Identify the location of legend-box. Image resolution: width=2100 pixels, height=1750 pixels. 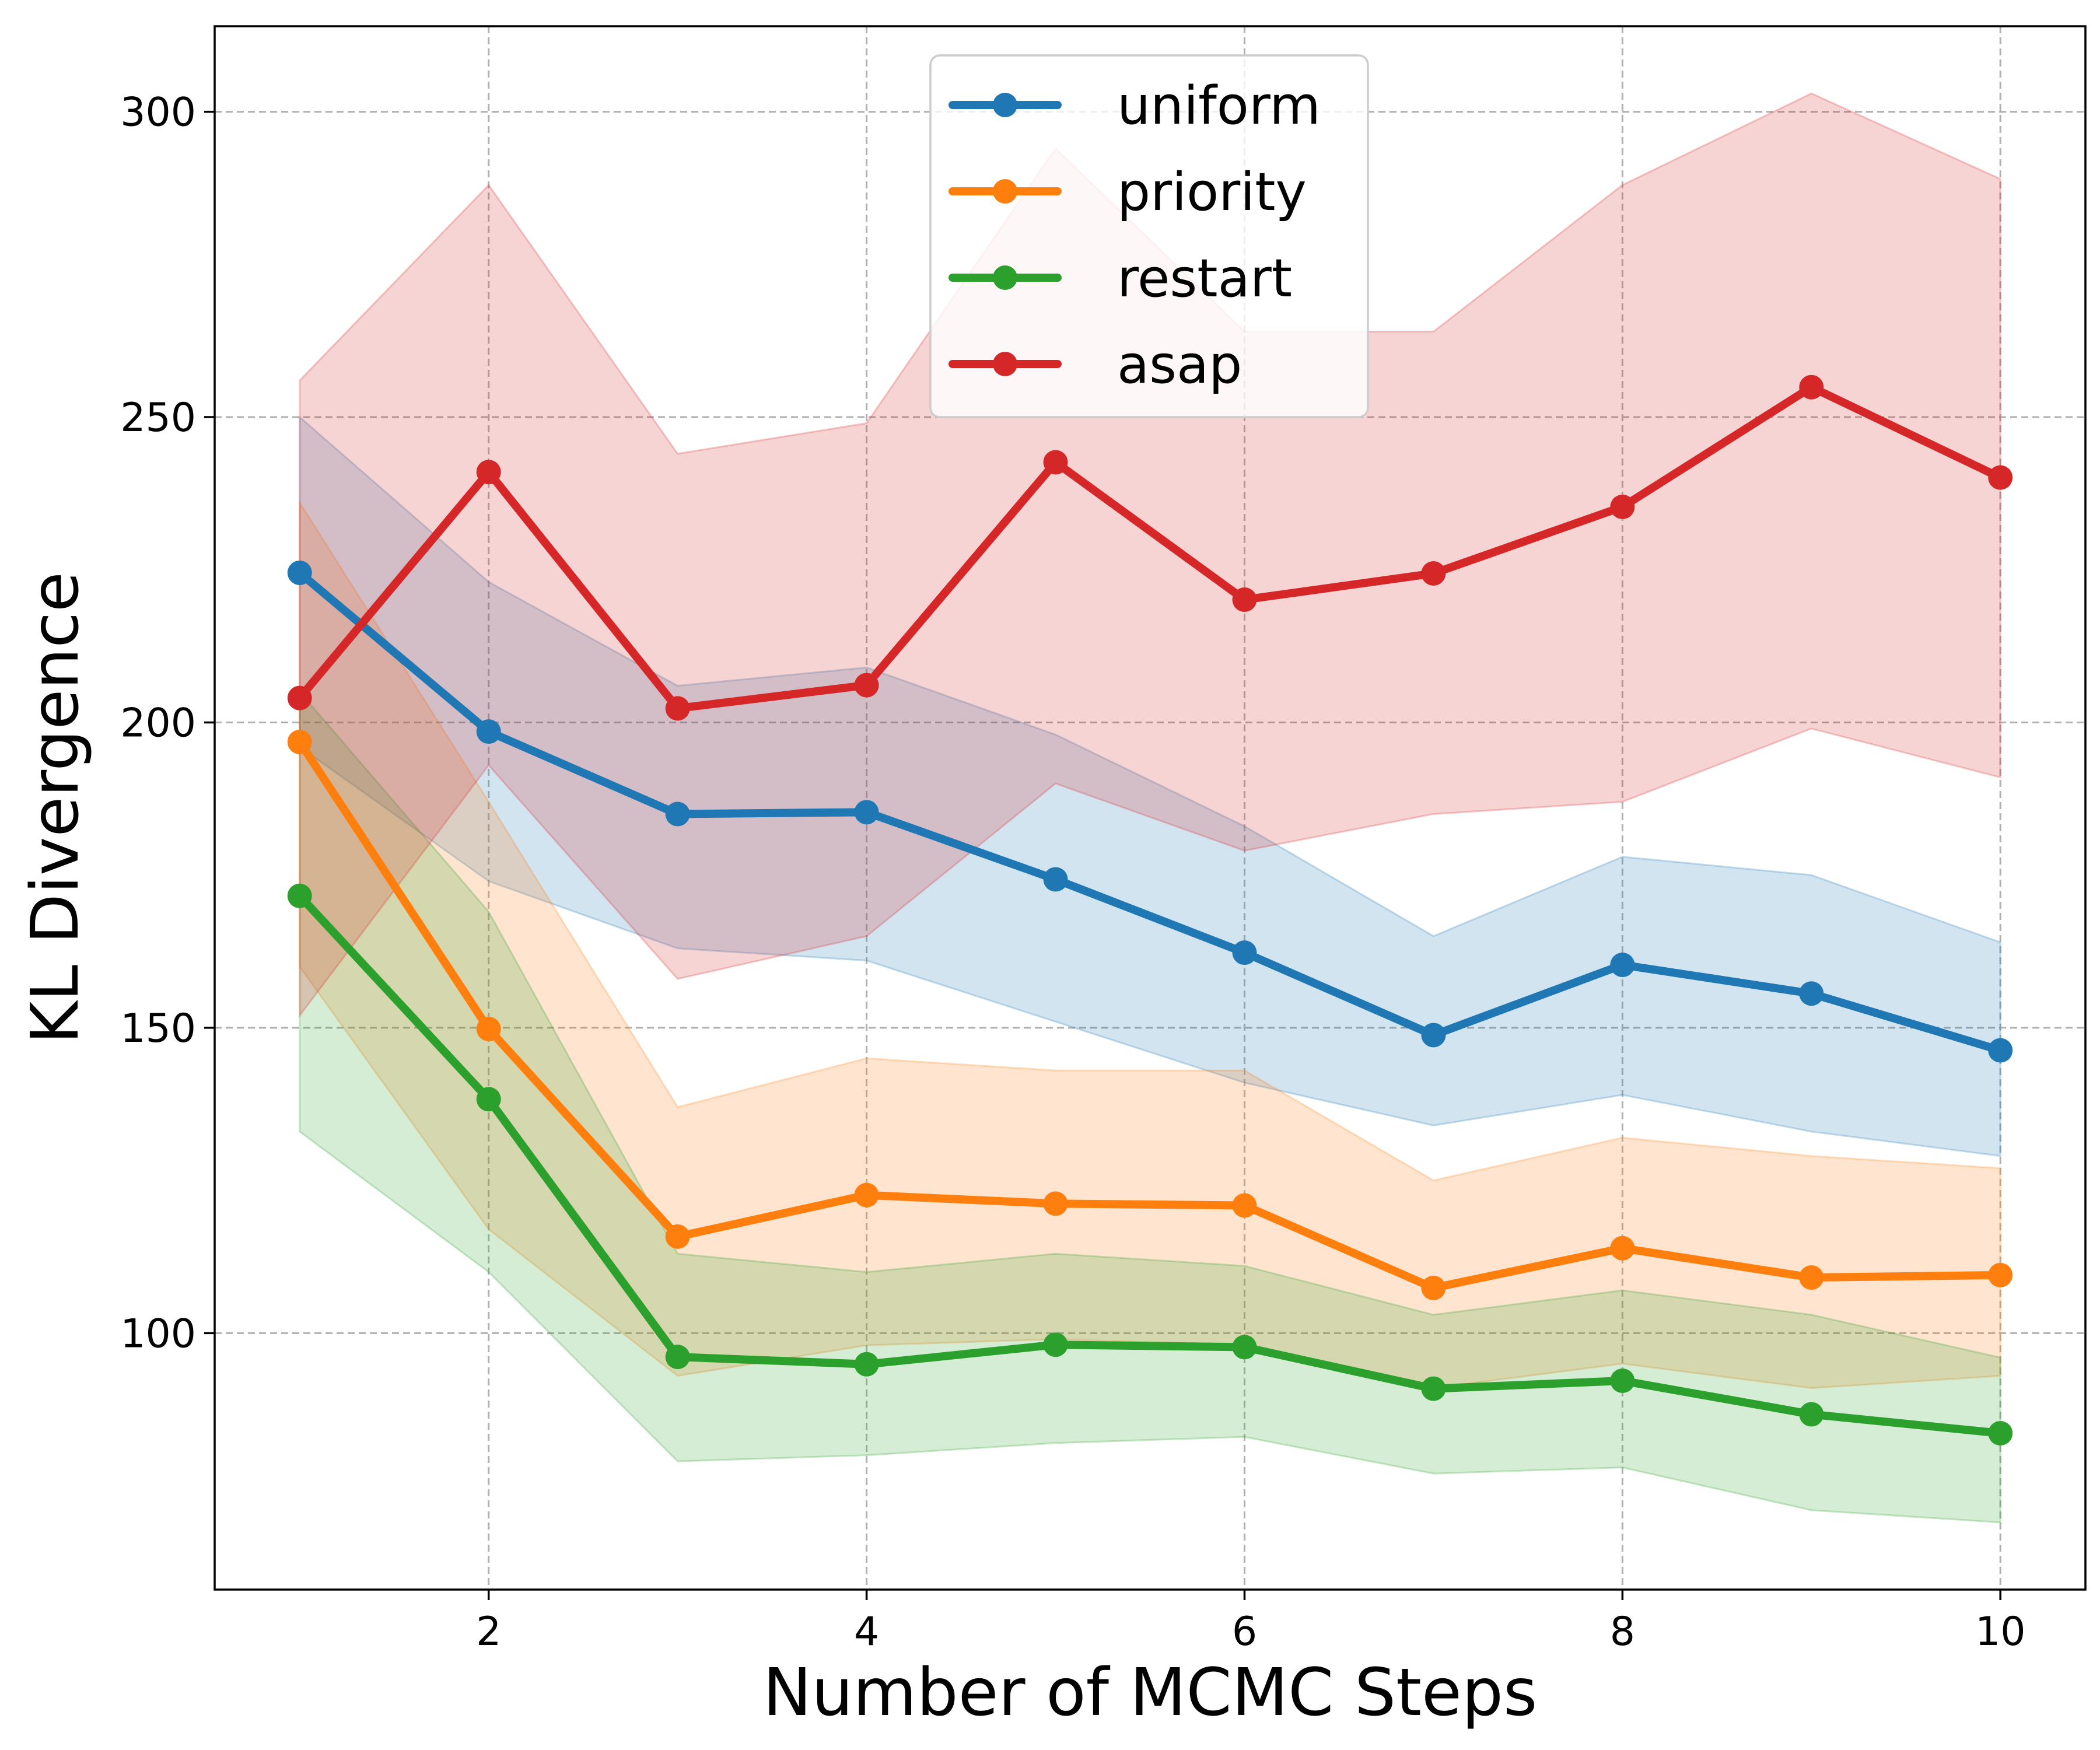
(1149, 236).